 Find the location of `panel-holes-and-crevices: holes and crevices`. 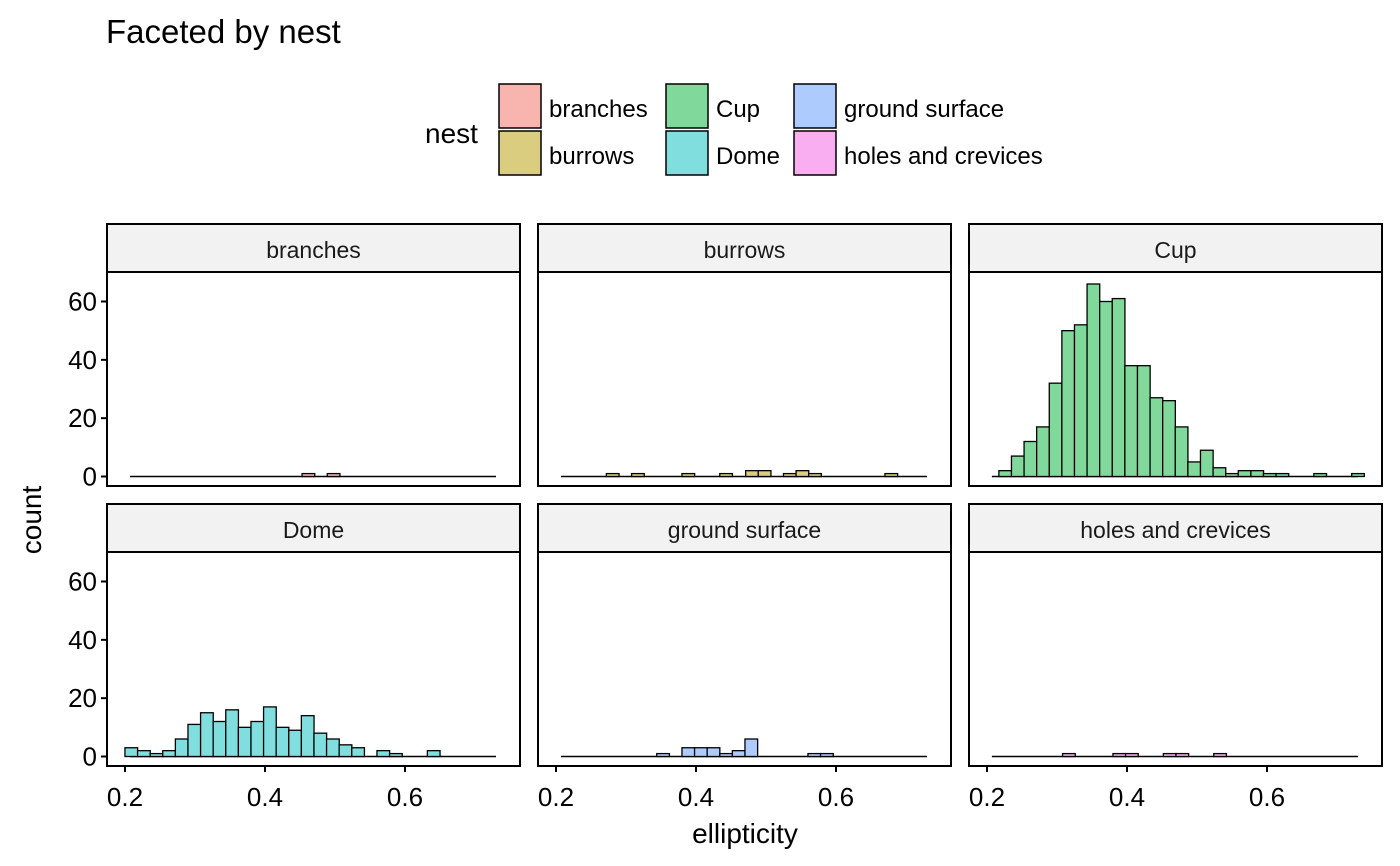

panel-holes-and-crevices: holes and crevices is located at coordinates (1175, 635).